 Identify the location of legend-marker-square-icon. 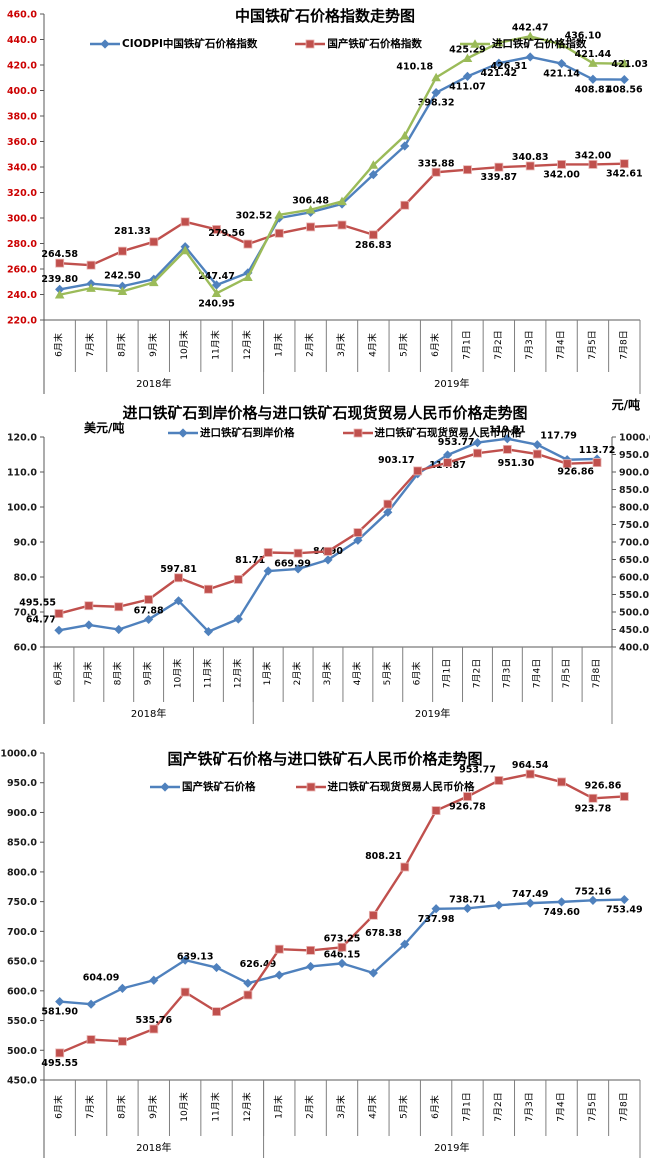
(310, 786).